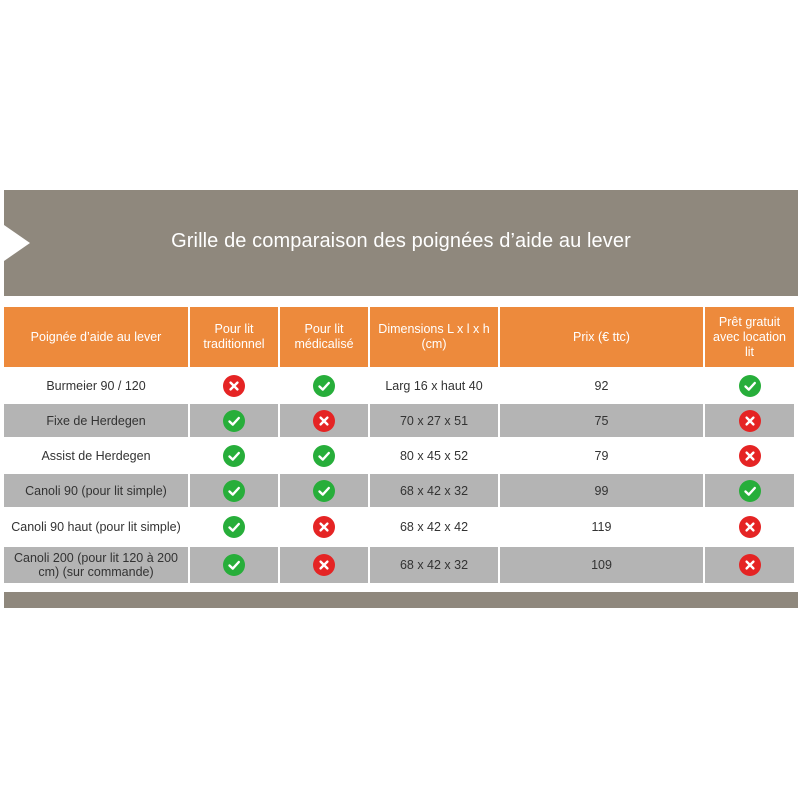 This screenshot has height=800, width=800. I want to click on product-name-cell: Assist de Herdegen, so click(96, 455).